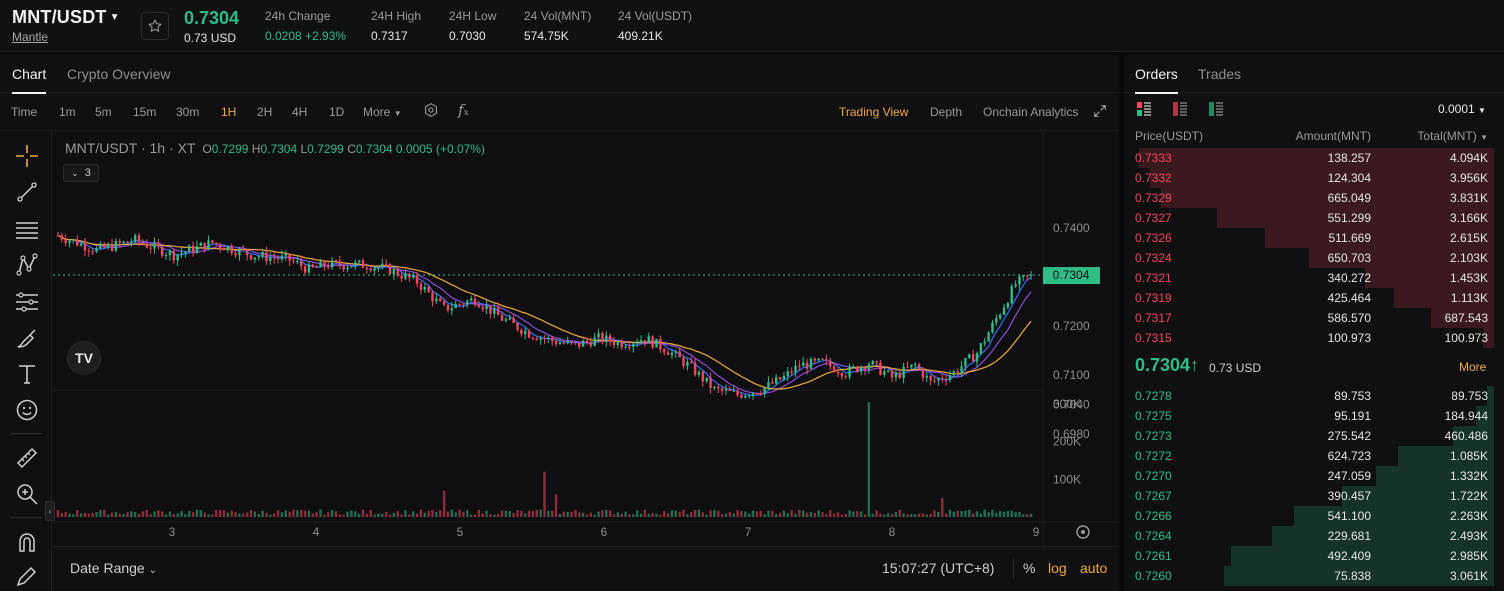  Describe the element at coordinates (1309, 158) in the screenshot. I see `ask-row: 0.7333 138.257 4.094K` at that location.